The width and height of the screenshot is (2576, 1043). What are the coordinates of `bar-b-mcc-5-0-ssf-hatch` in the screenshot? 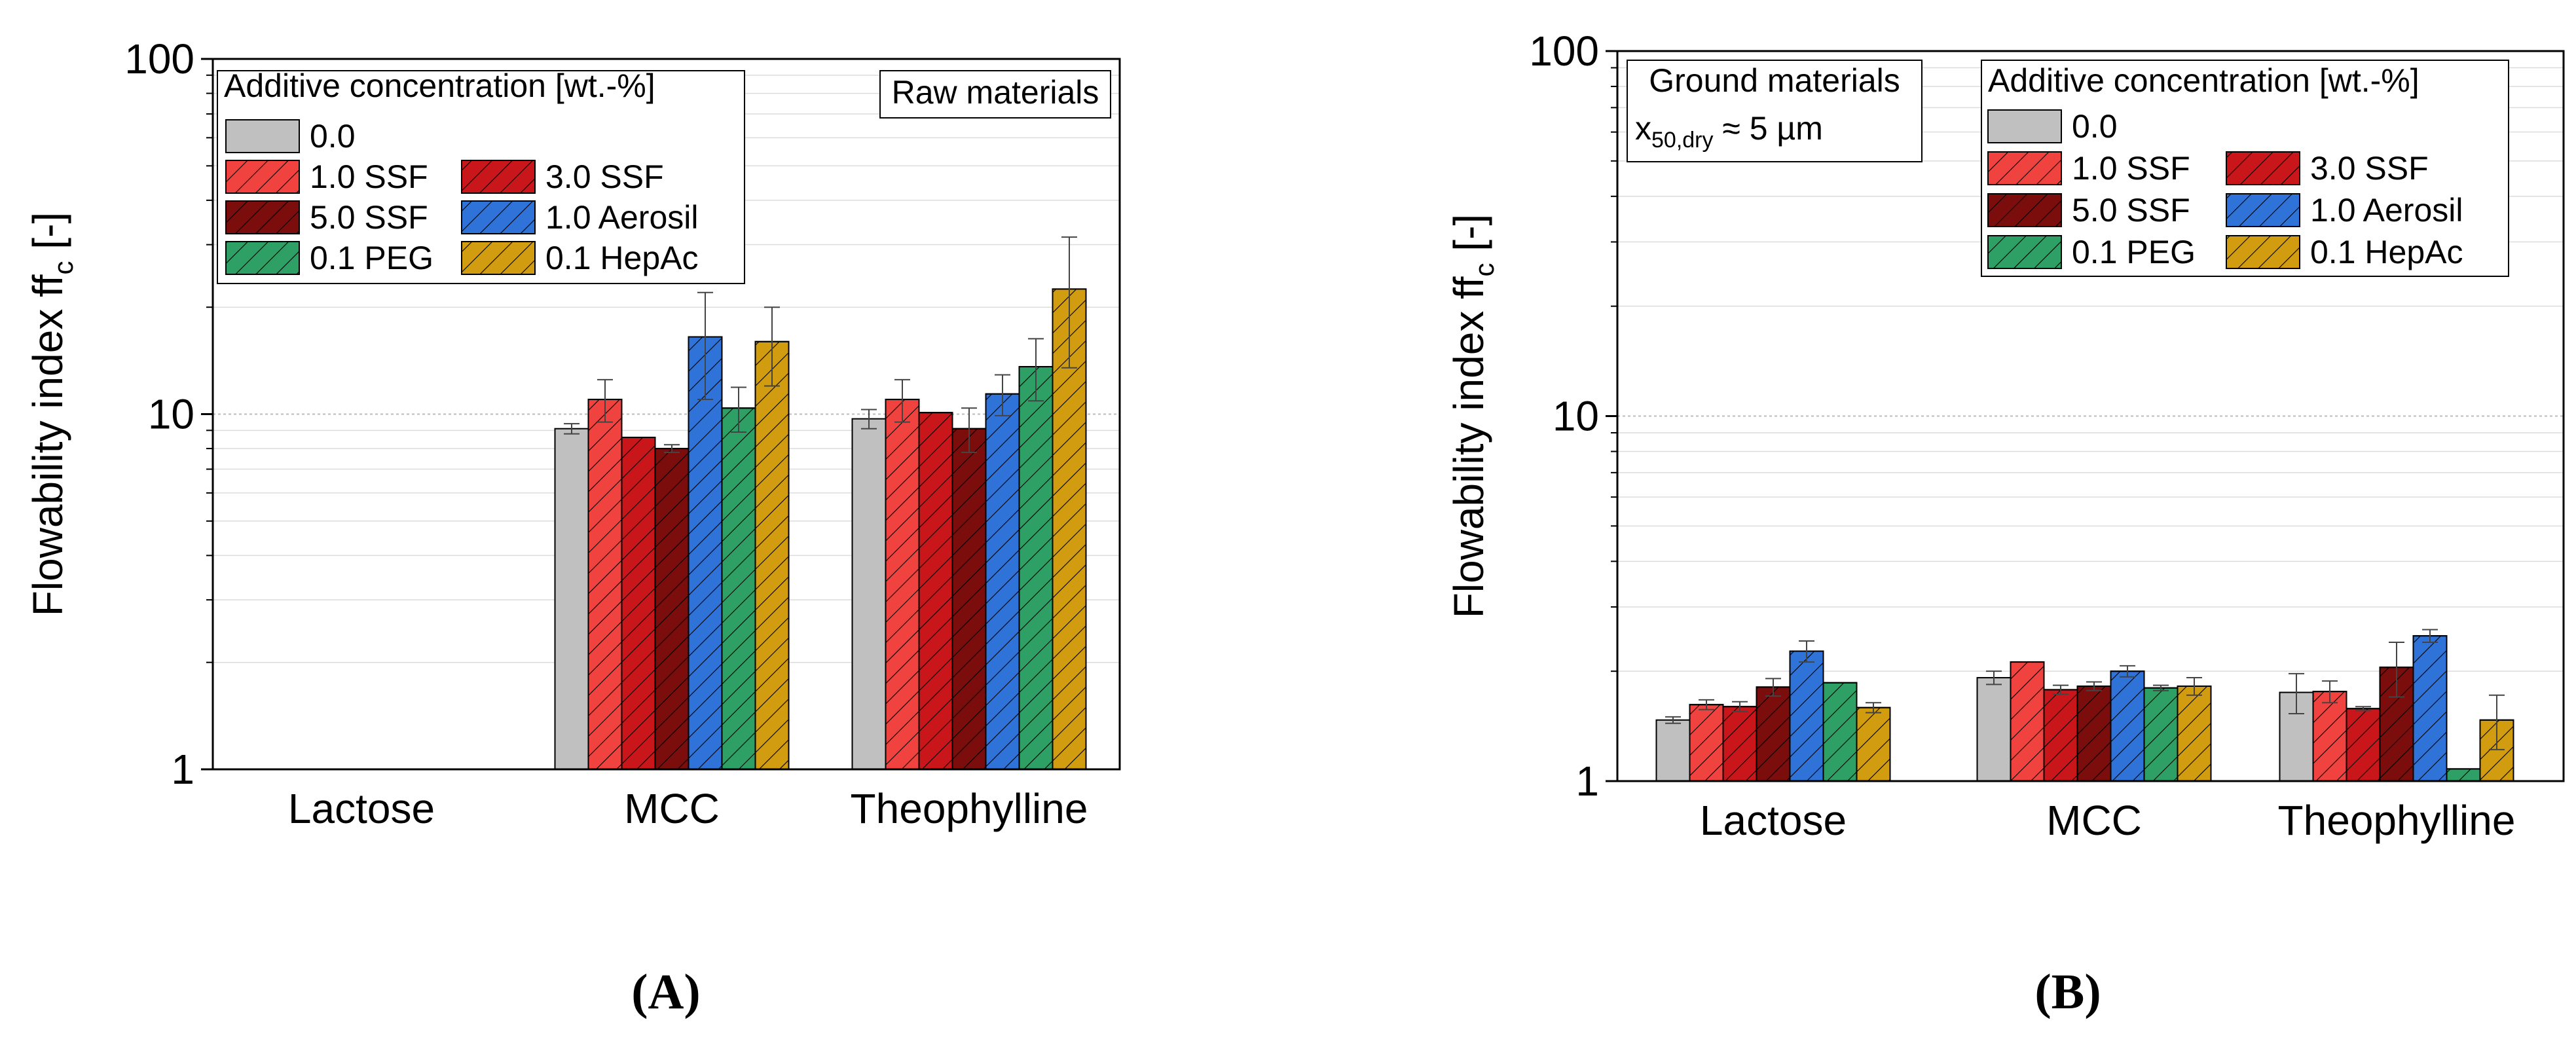 It's located at (2094, 734).